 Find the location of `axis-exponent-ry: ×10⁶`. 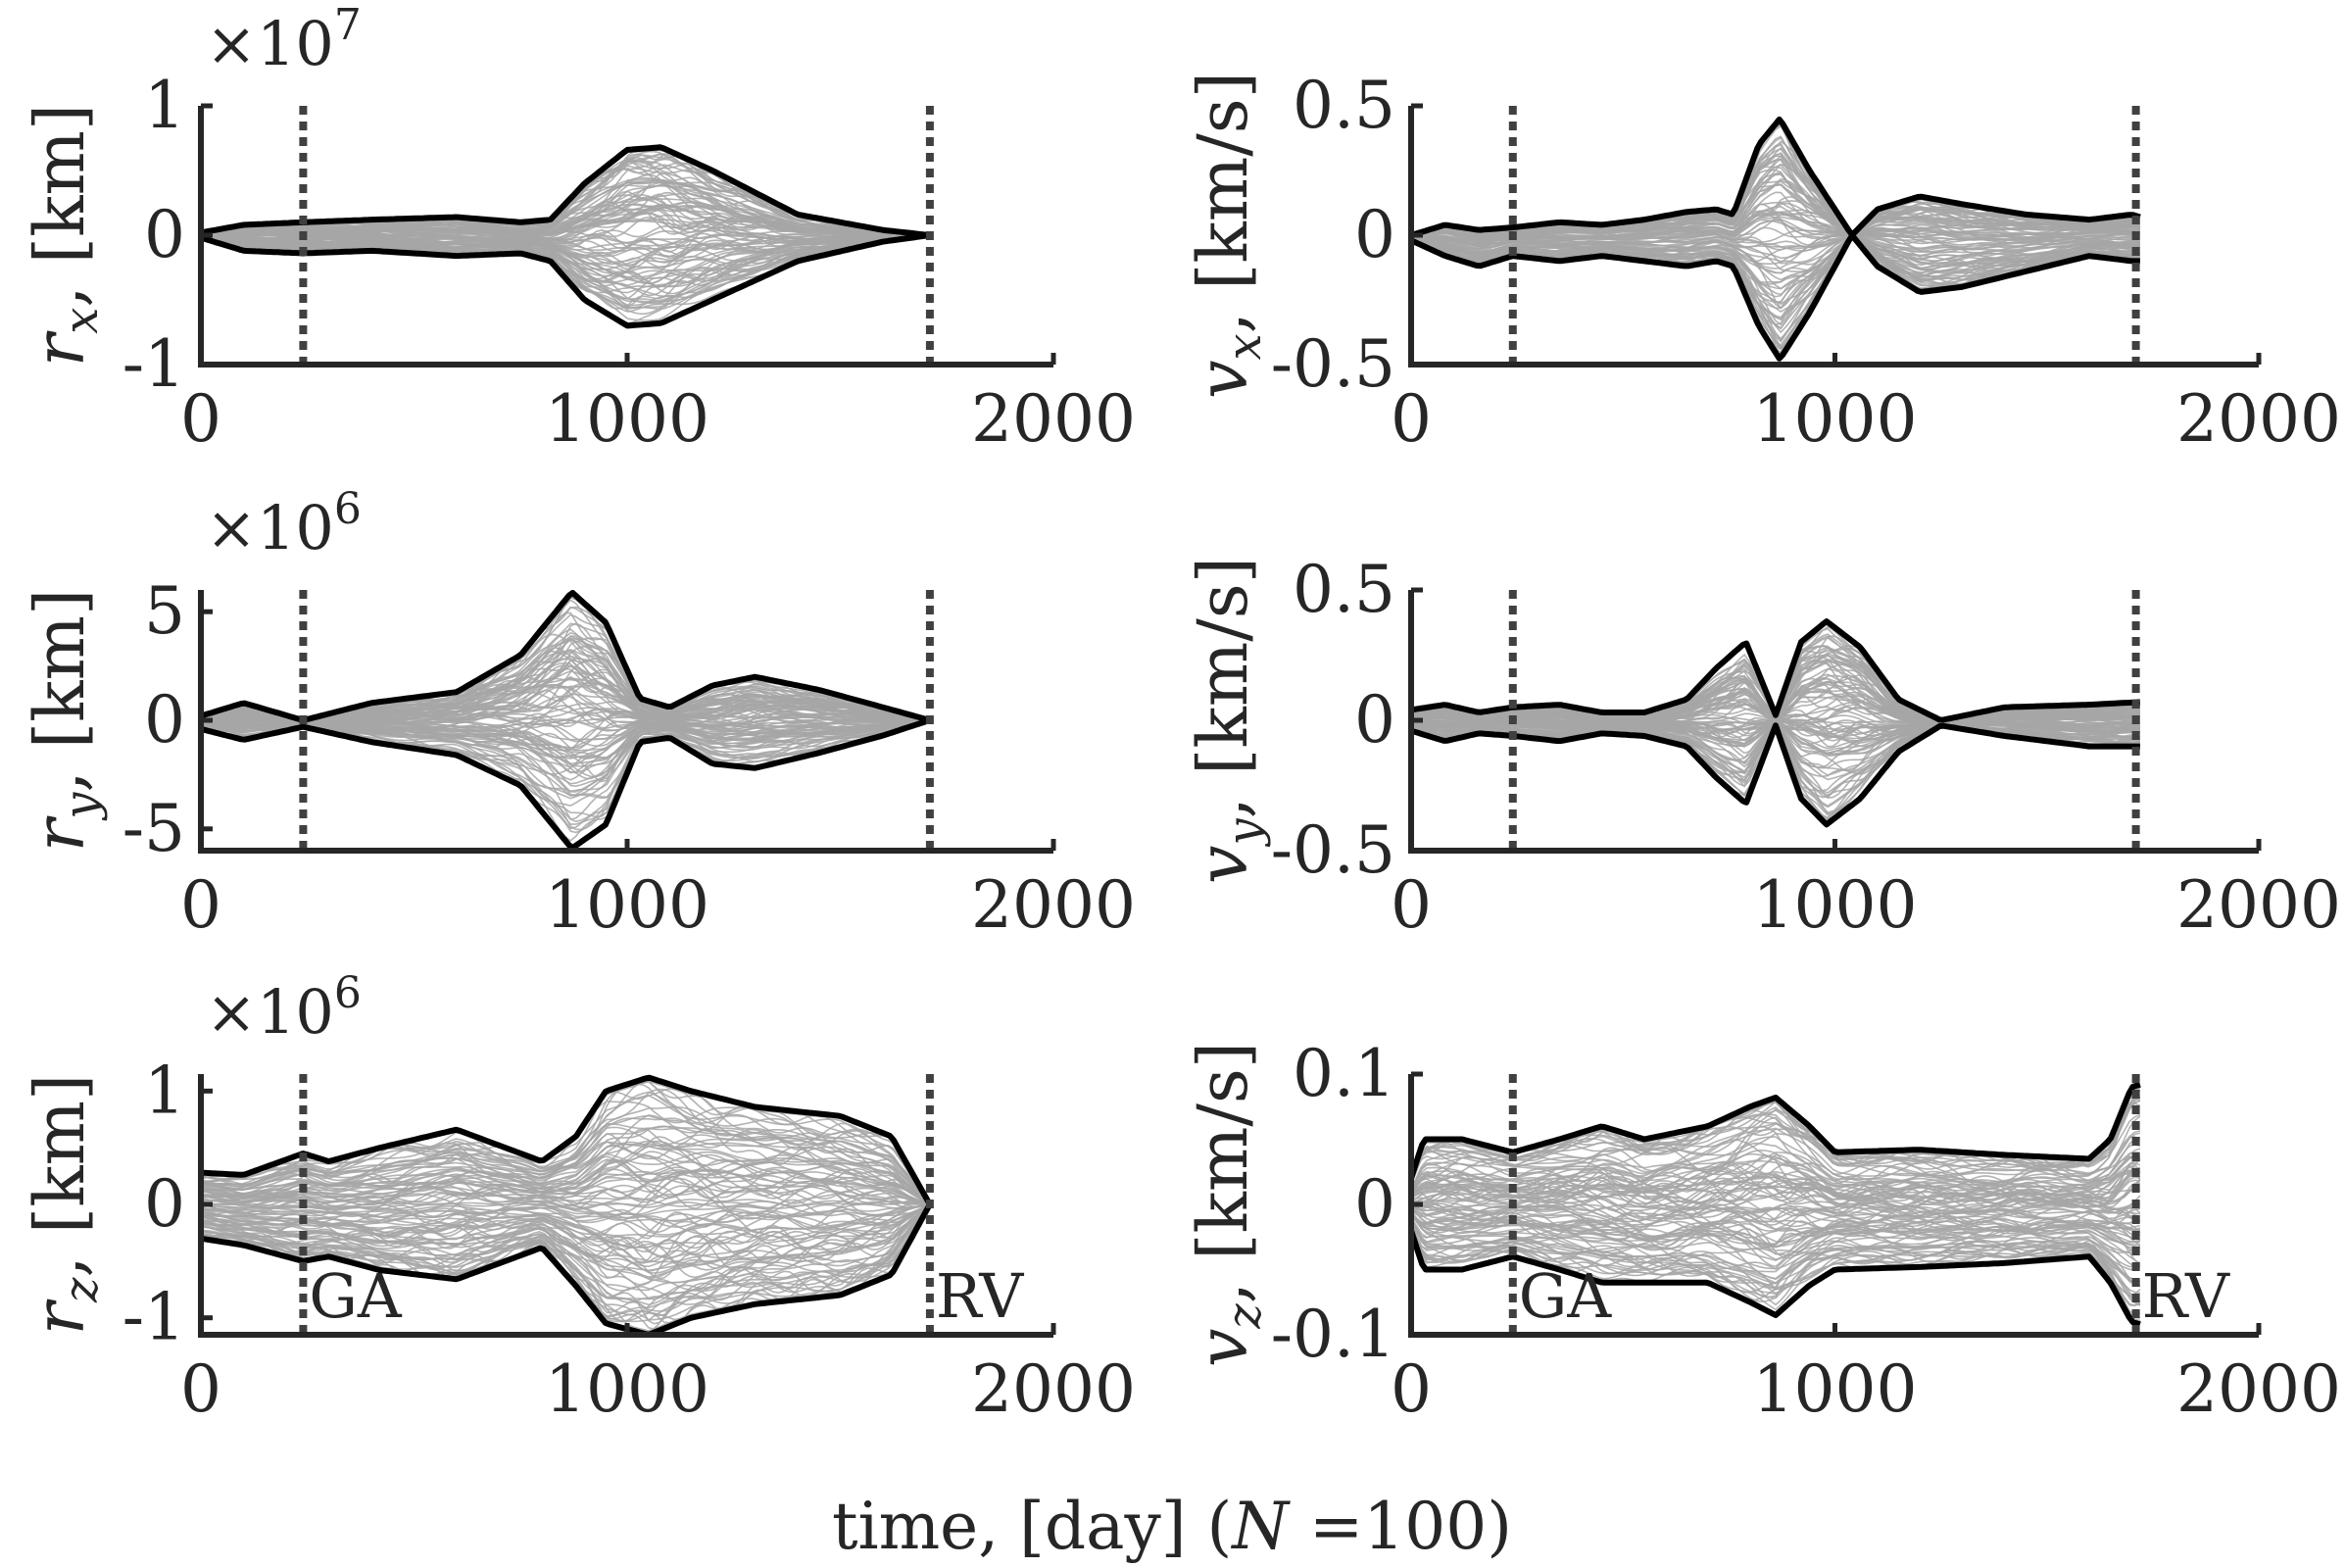

axis-exponent-ry: ×10⁶ is located at coordinates (284, 524).